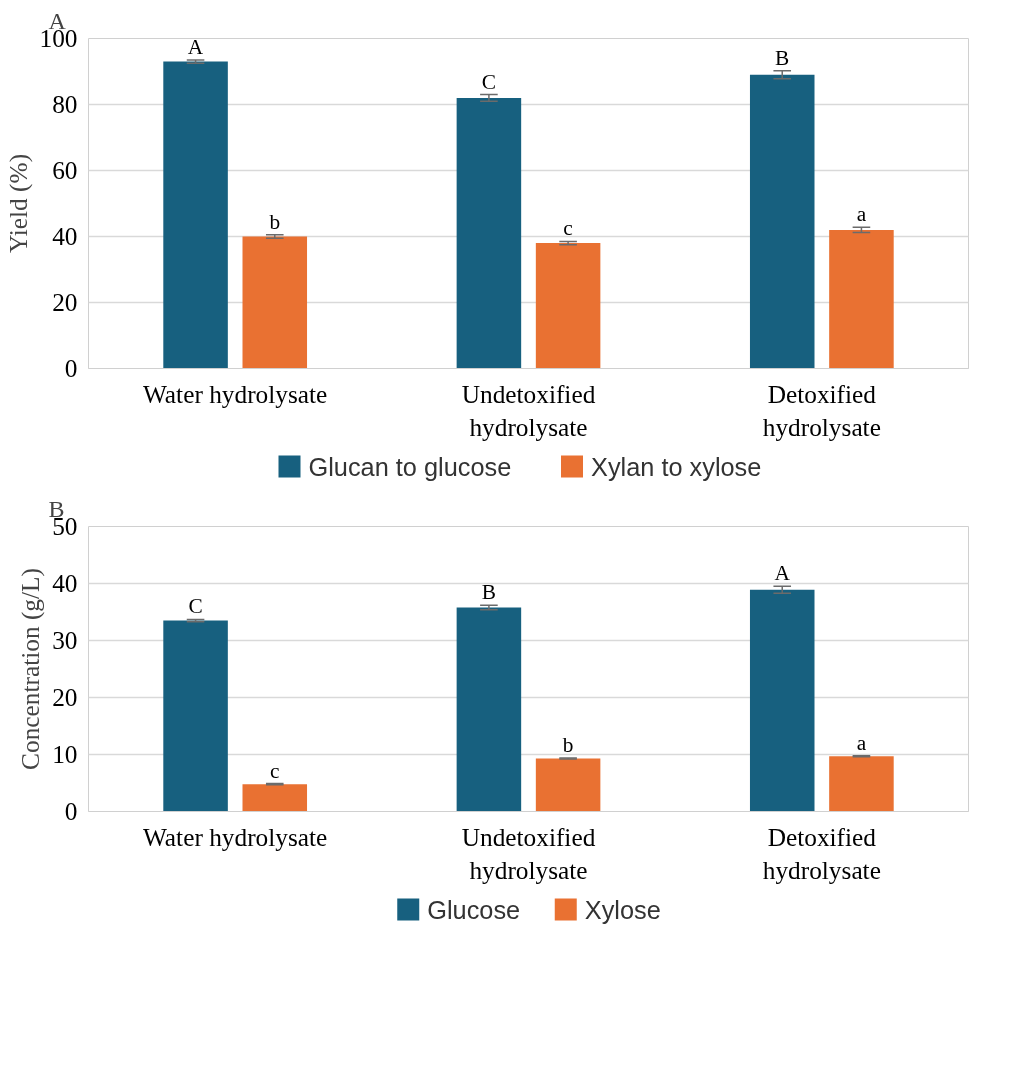  What do you see at coordinates (65, 640) in the screenshot?
I see `y-tick-label: 30` at bounding box center [65, 640].